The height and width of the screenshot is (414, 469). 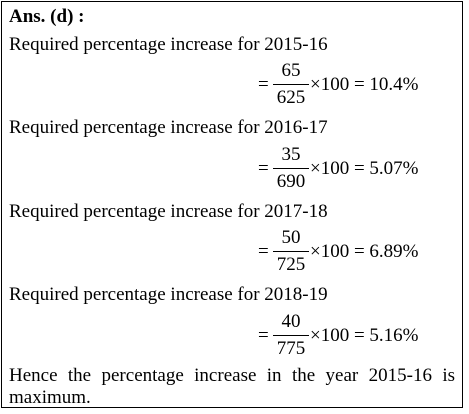 What do you see at coordinates (364, 335) in the screenshot?
I see `result: ×100 = 5.16%` at bounding box center [364, 335].